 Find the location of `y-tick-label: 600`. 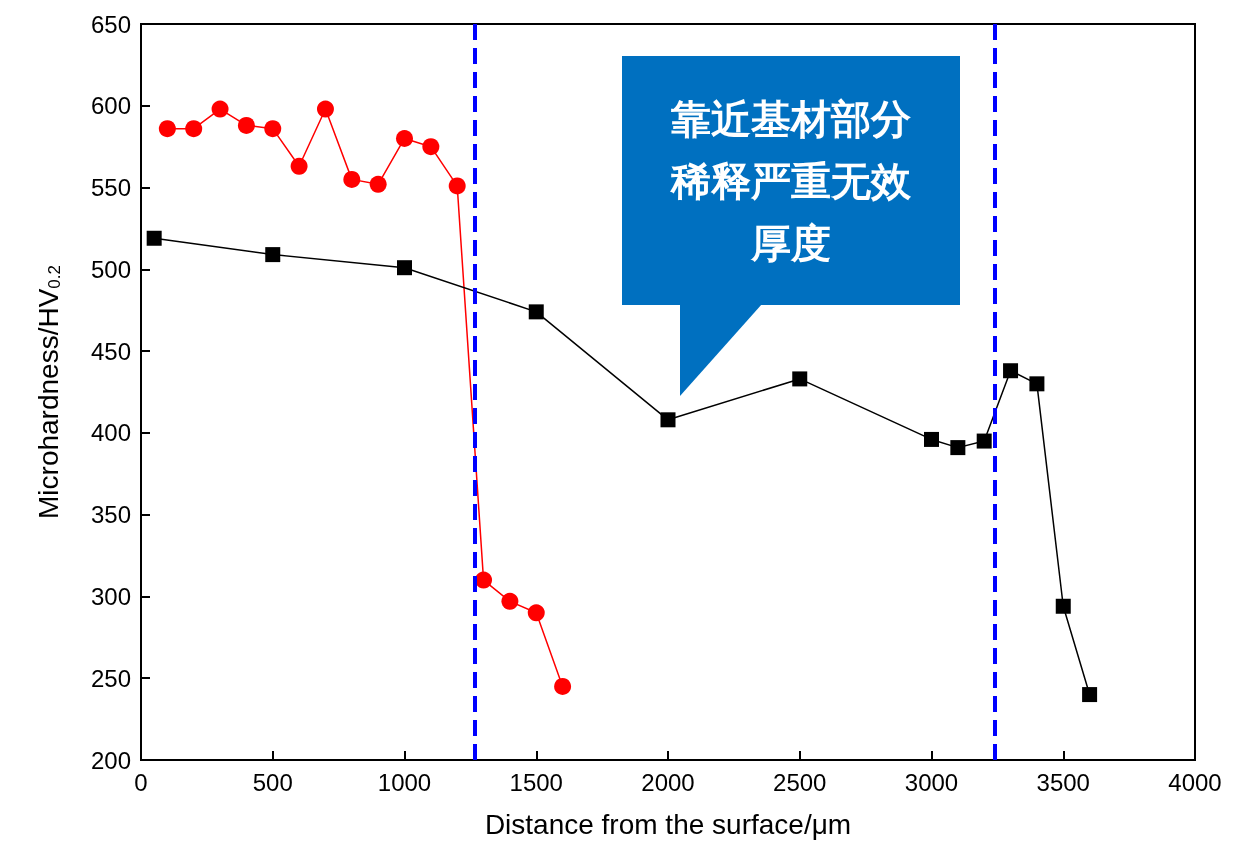

y-tick-label: 600 is located at coordinates (110, 106).